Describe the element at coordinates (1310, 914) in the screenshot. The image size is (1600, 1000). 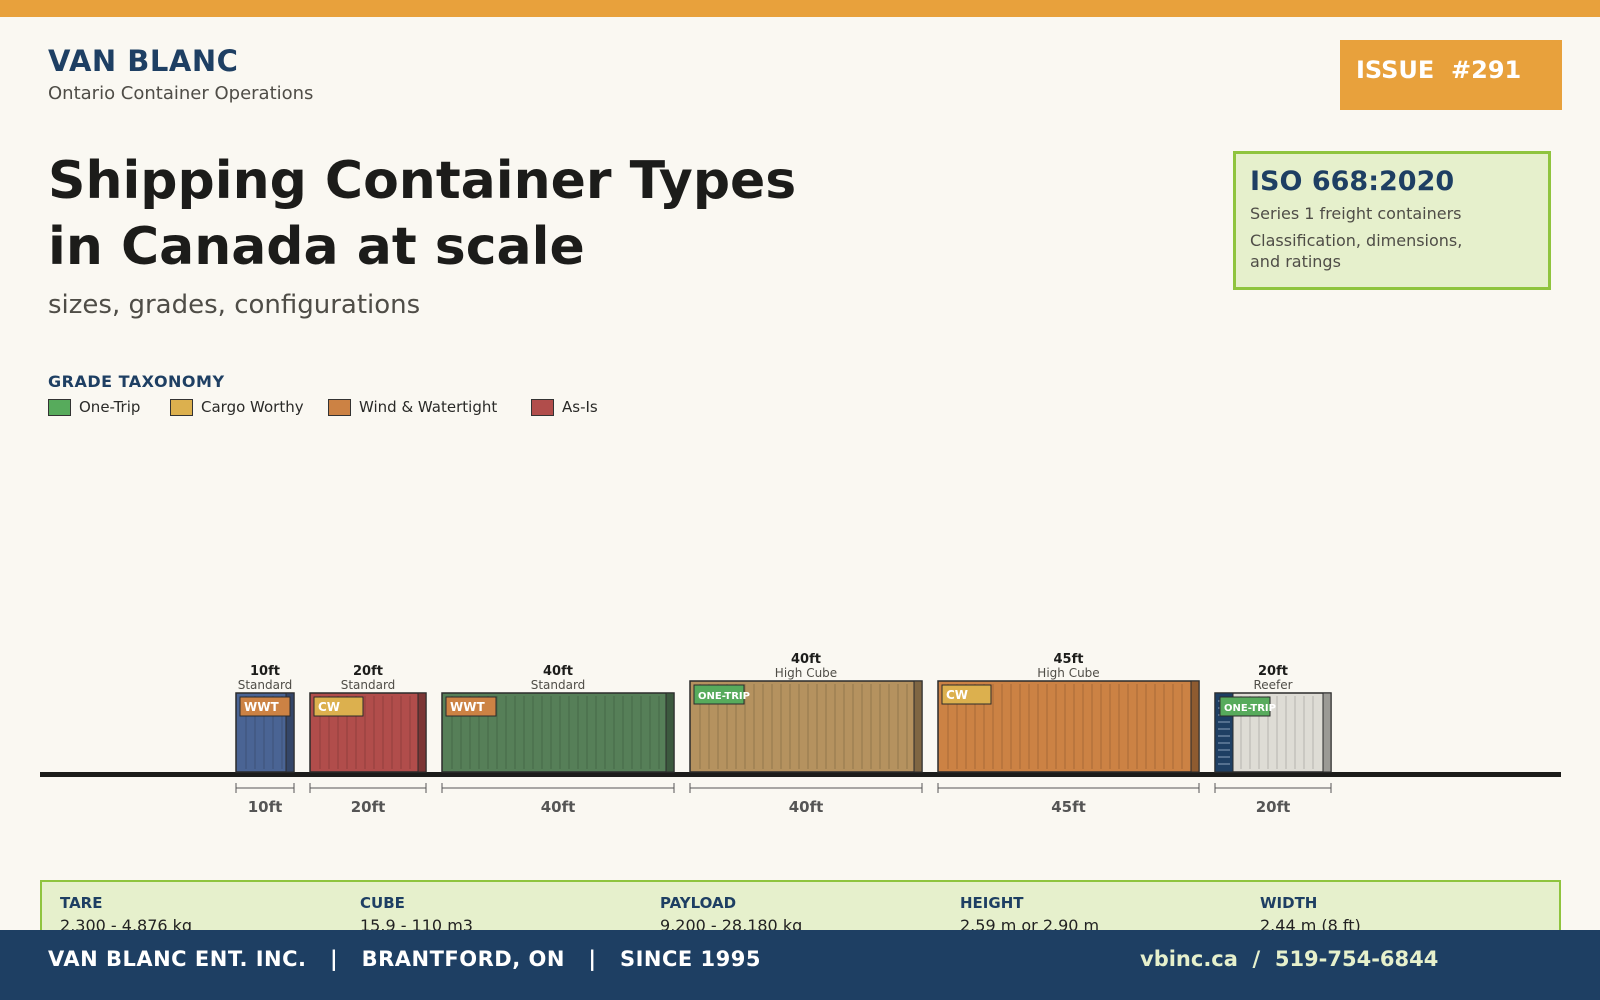
I see `spec-width: WIDTH 2.44 m (8 ft)` at that location.